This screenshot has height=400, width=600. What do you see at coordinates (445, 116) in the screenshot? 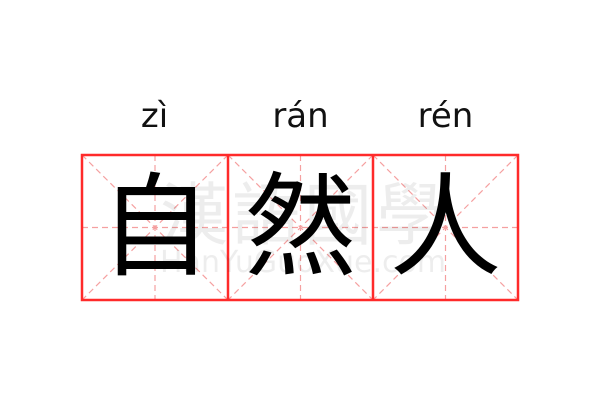
I see `pinyin-3: rén` at bounding box center [445, 116].